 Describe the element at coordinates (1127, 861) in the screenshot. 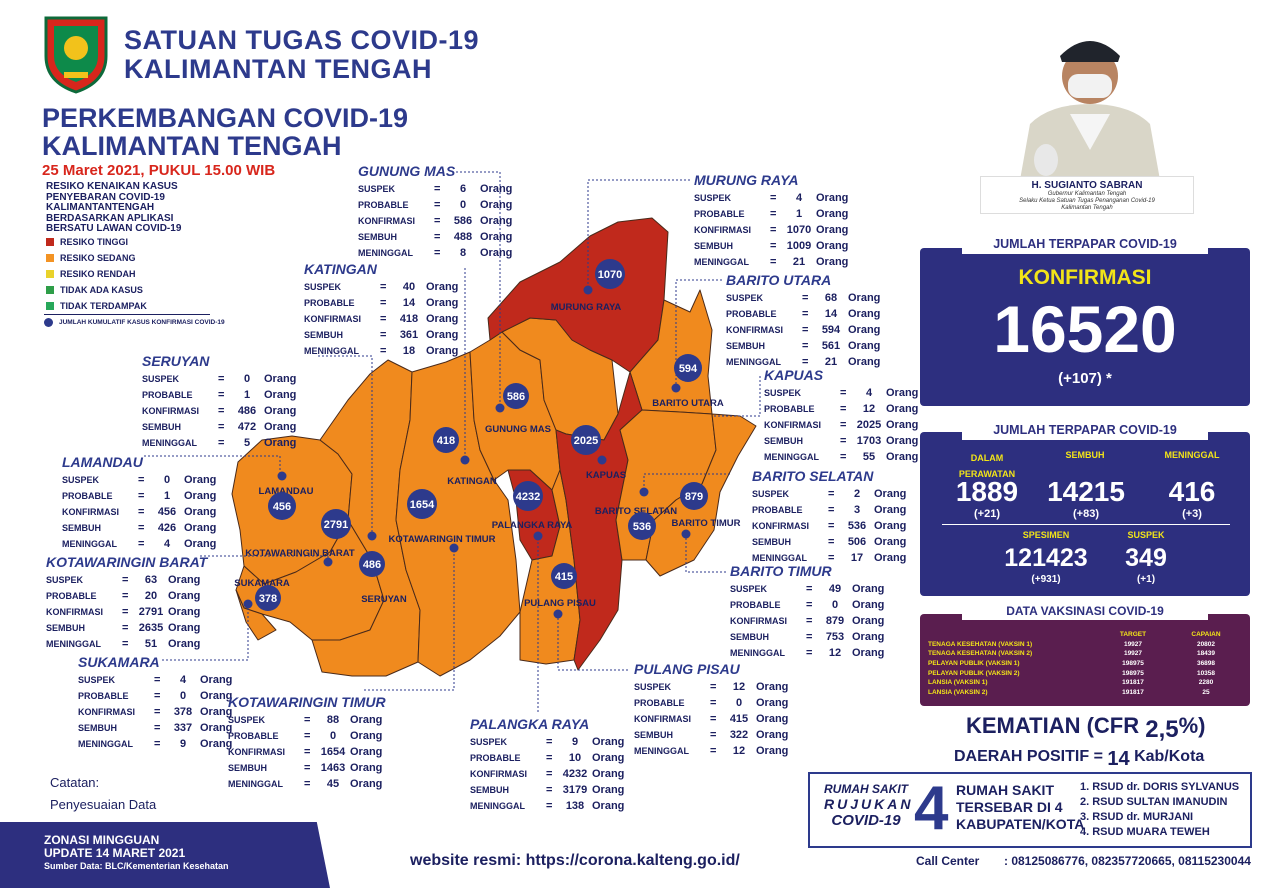

I see `call-center-numbers: : 08125086776, 082357720665, 08115230044` at that location.